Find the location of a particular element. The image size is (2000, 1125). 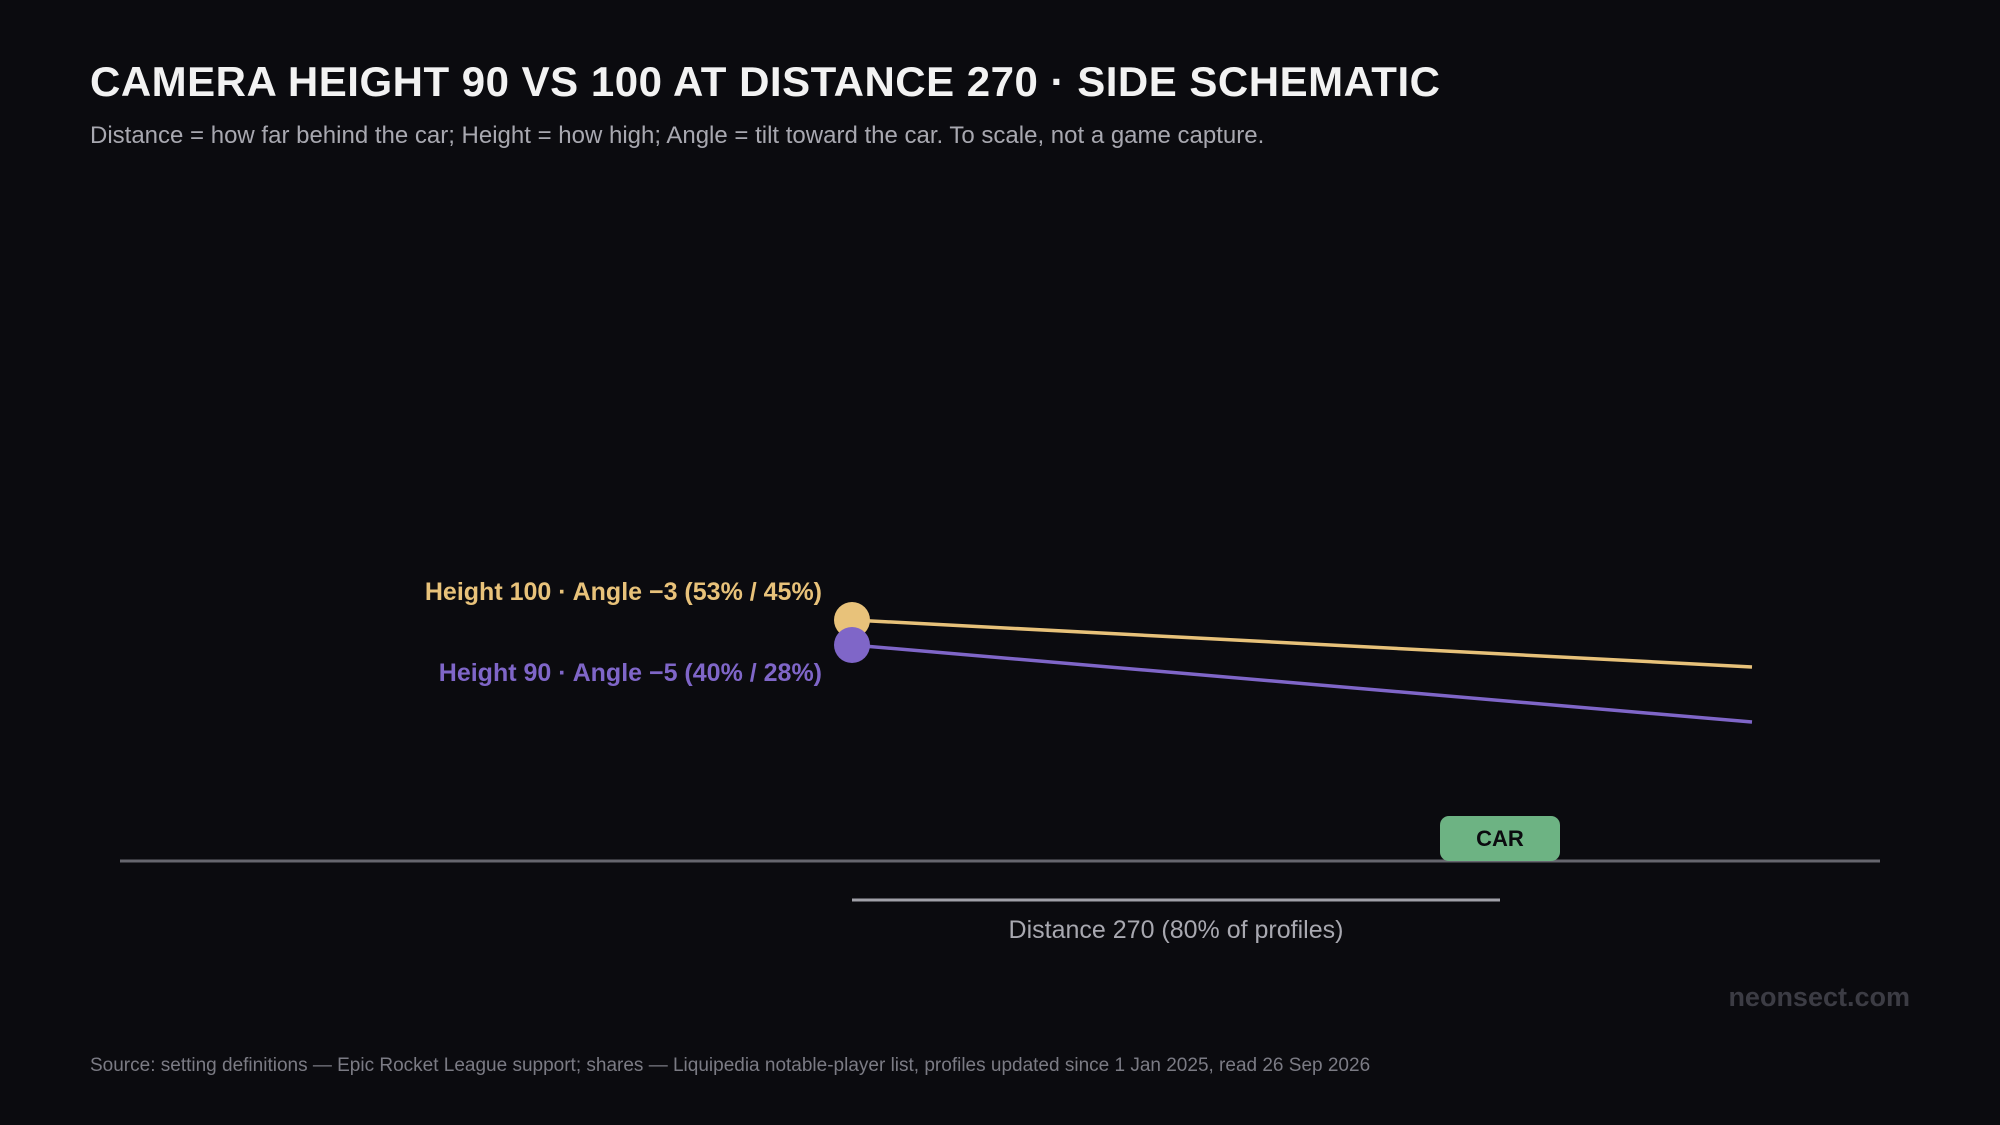

distance-label: Distance 270 (80% of profiles) is located at coordinates (1176, 930).